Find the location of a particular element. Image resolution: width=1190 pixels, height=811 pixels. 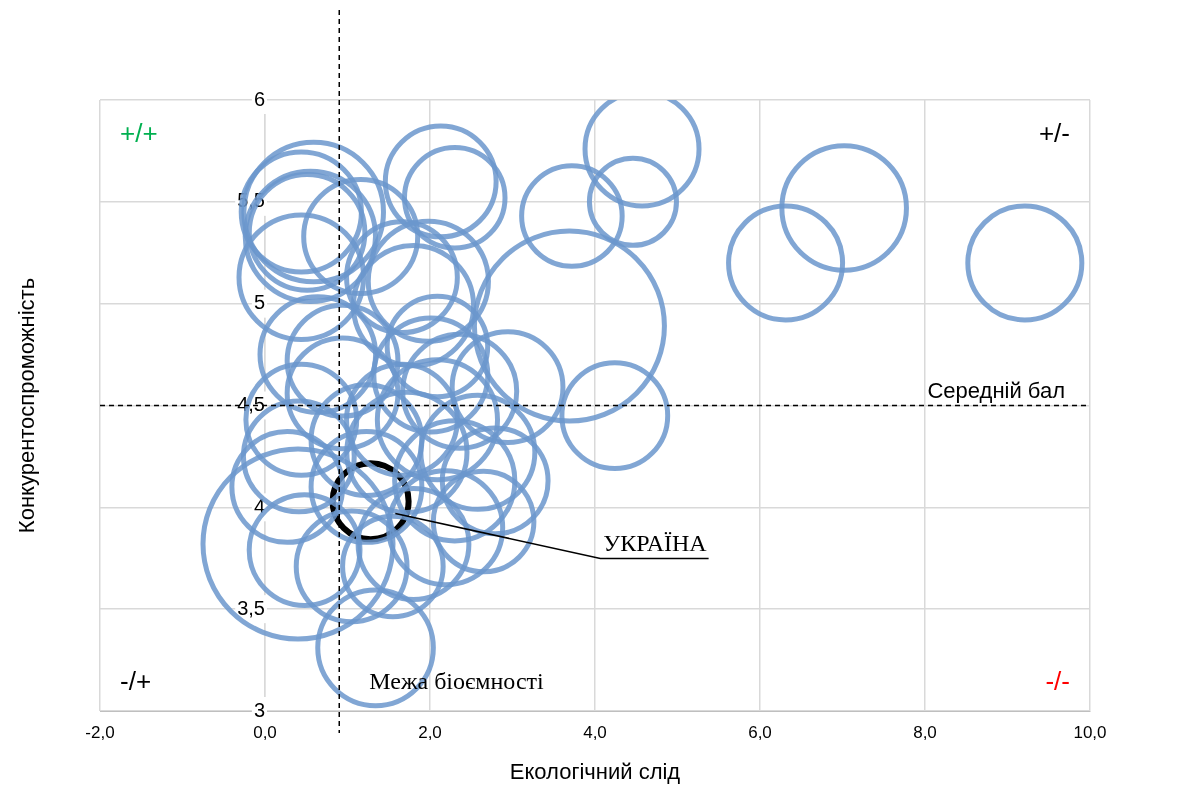

x-tick-label: 2,0 is located at coordinates (430, 732).